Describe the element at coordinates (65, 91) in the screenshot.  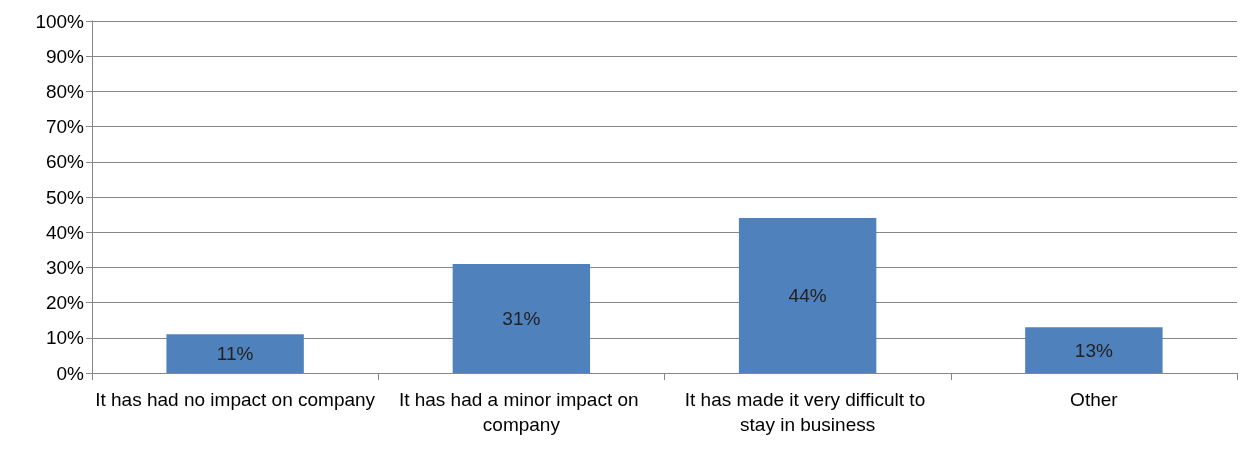
I see `y-tick-label: 80%` at that location.